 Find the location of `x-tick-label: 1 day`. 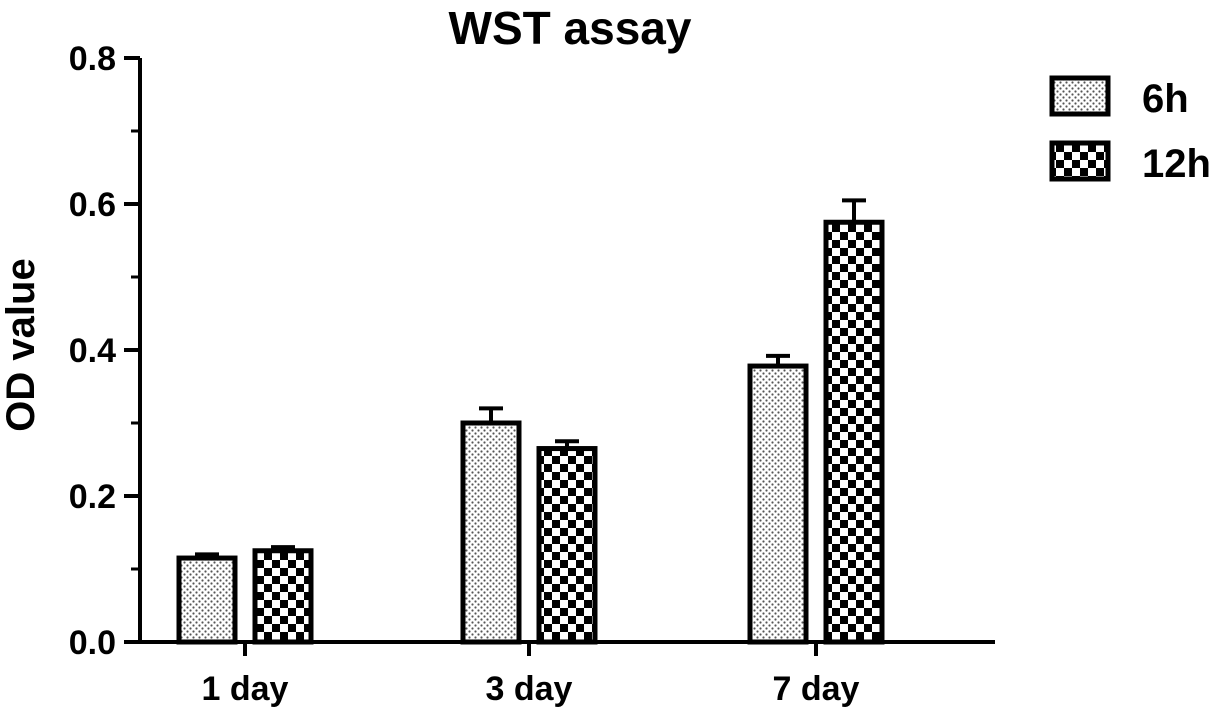

x-tick-label: 1 day is located at coordinates (245, 689).